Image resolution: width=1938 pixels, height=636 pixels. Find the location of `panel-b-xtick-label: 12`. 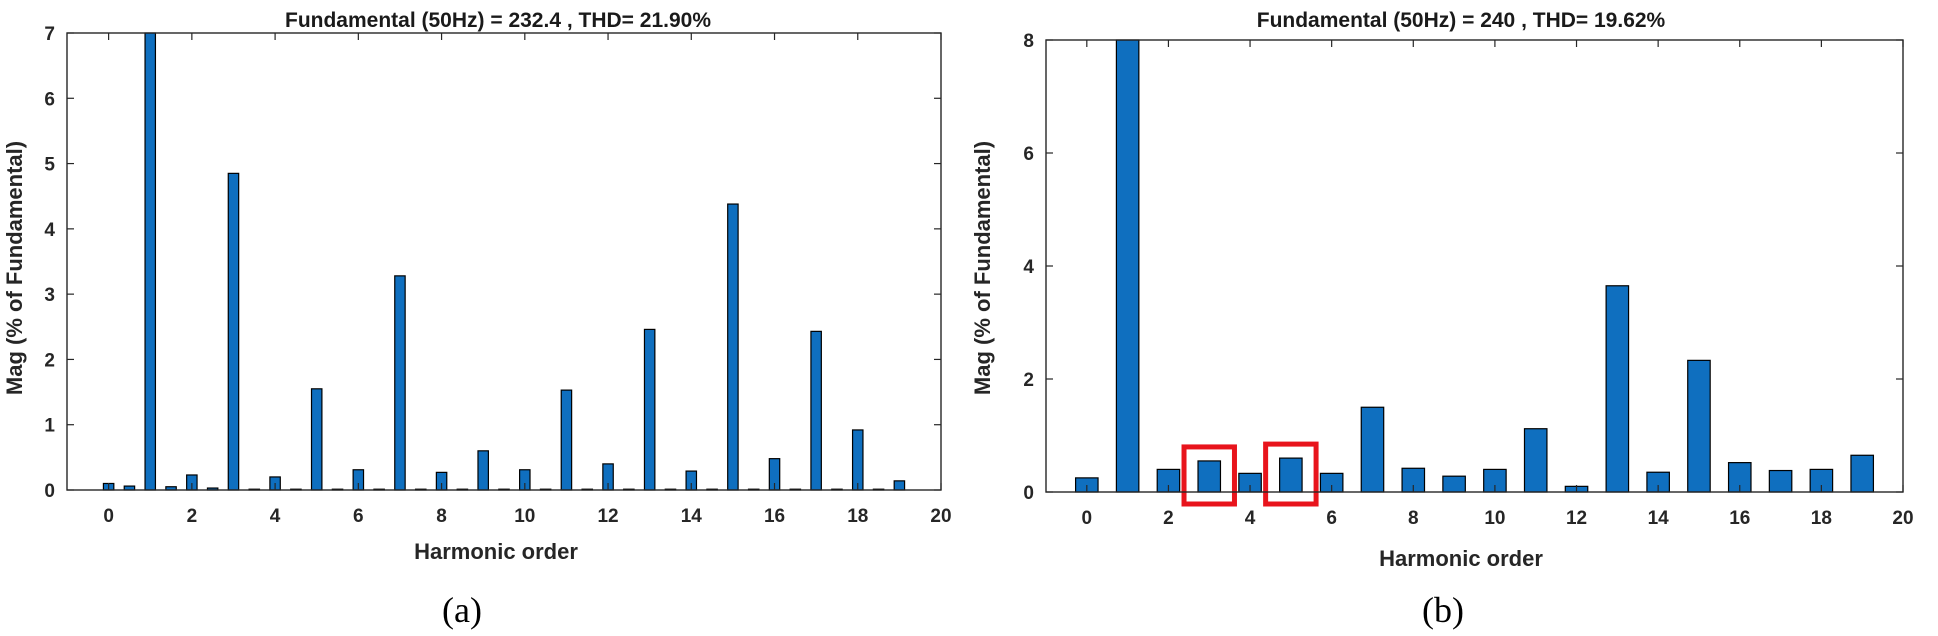

panel-b-xtick-label: 12 is located at coordinates (1576, 518).